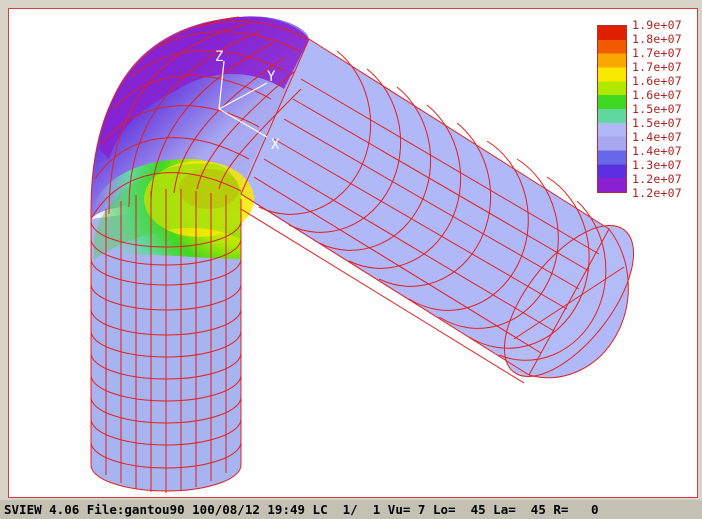 This screenshot has height=519, width=702. What do you see at coordinates (243, 123) in the screenshot?
I see `axis-x` at bounding box center [243, 123].